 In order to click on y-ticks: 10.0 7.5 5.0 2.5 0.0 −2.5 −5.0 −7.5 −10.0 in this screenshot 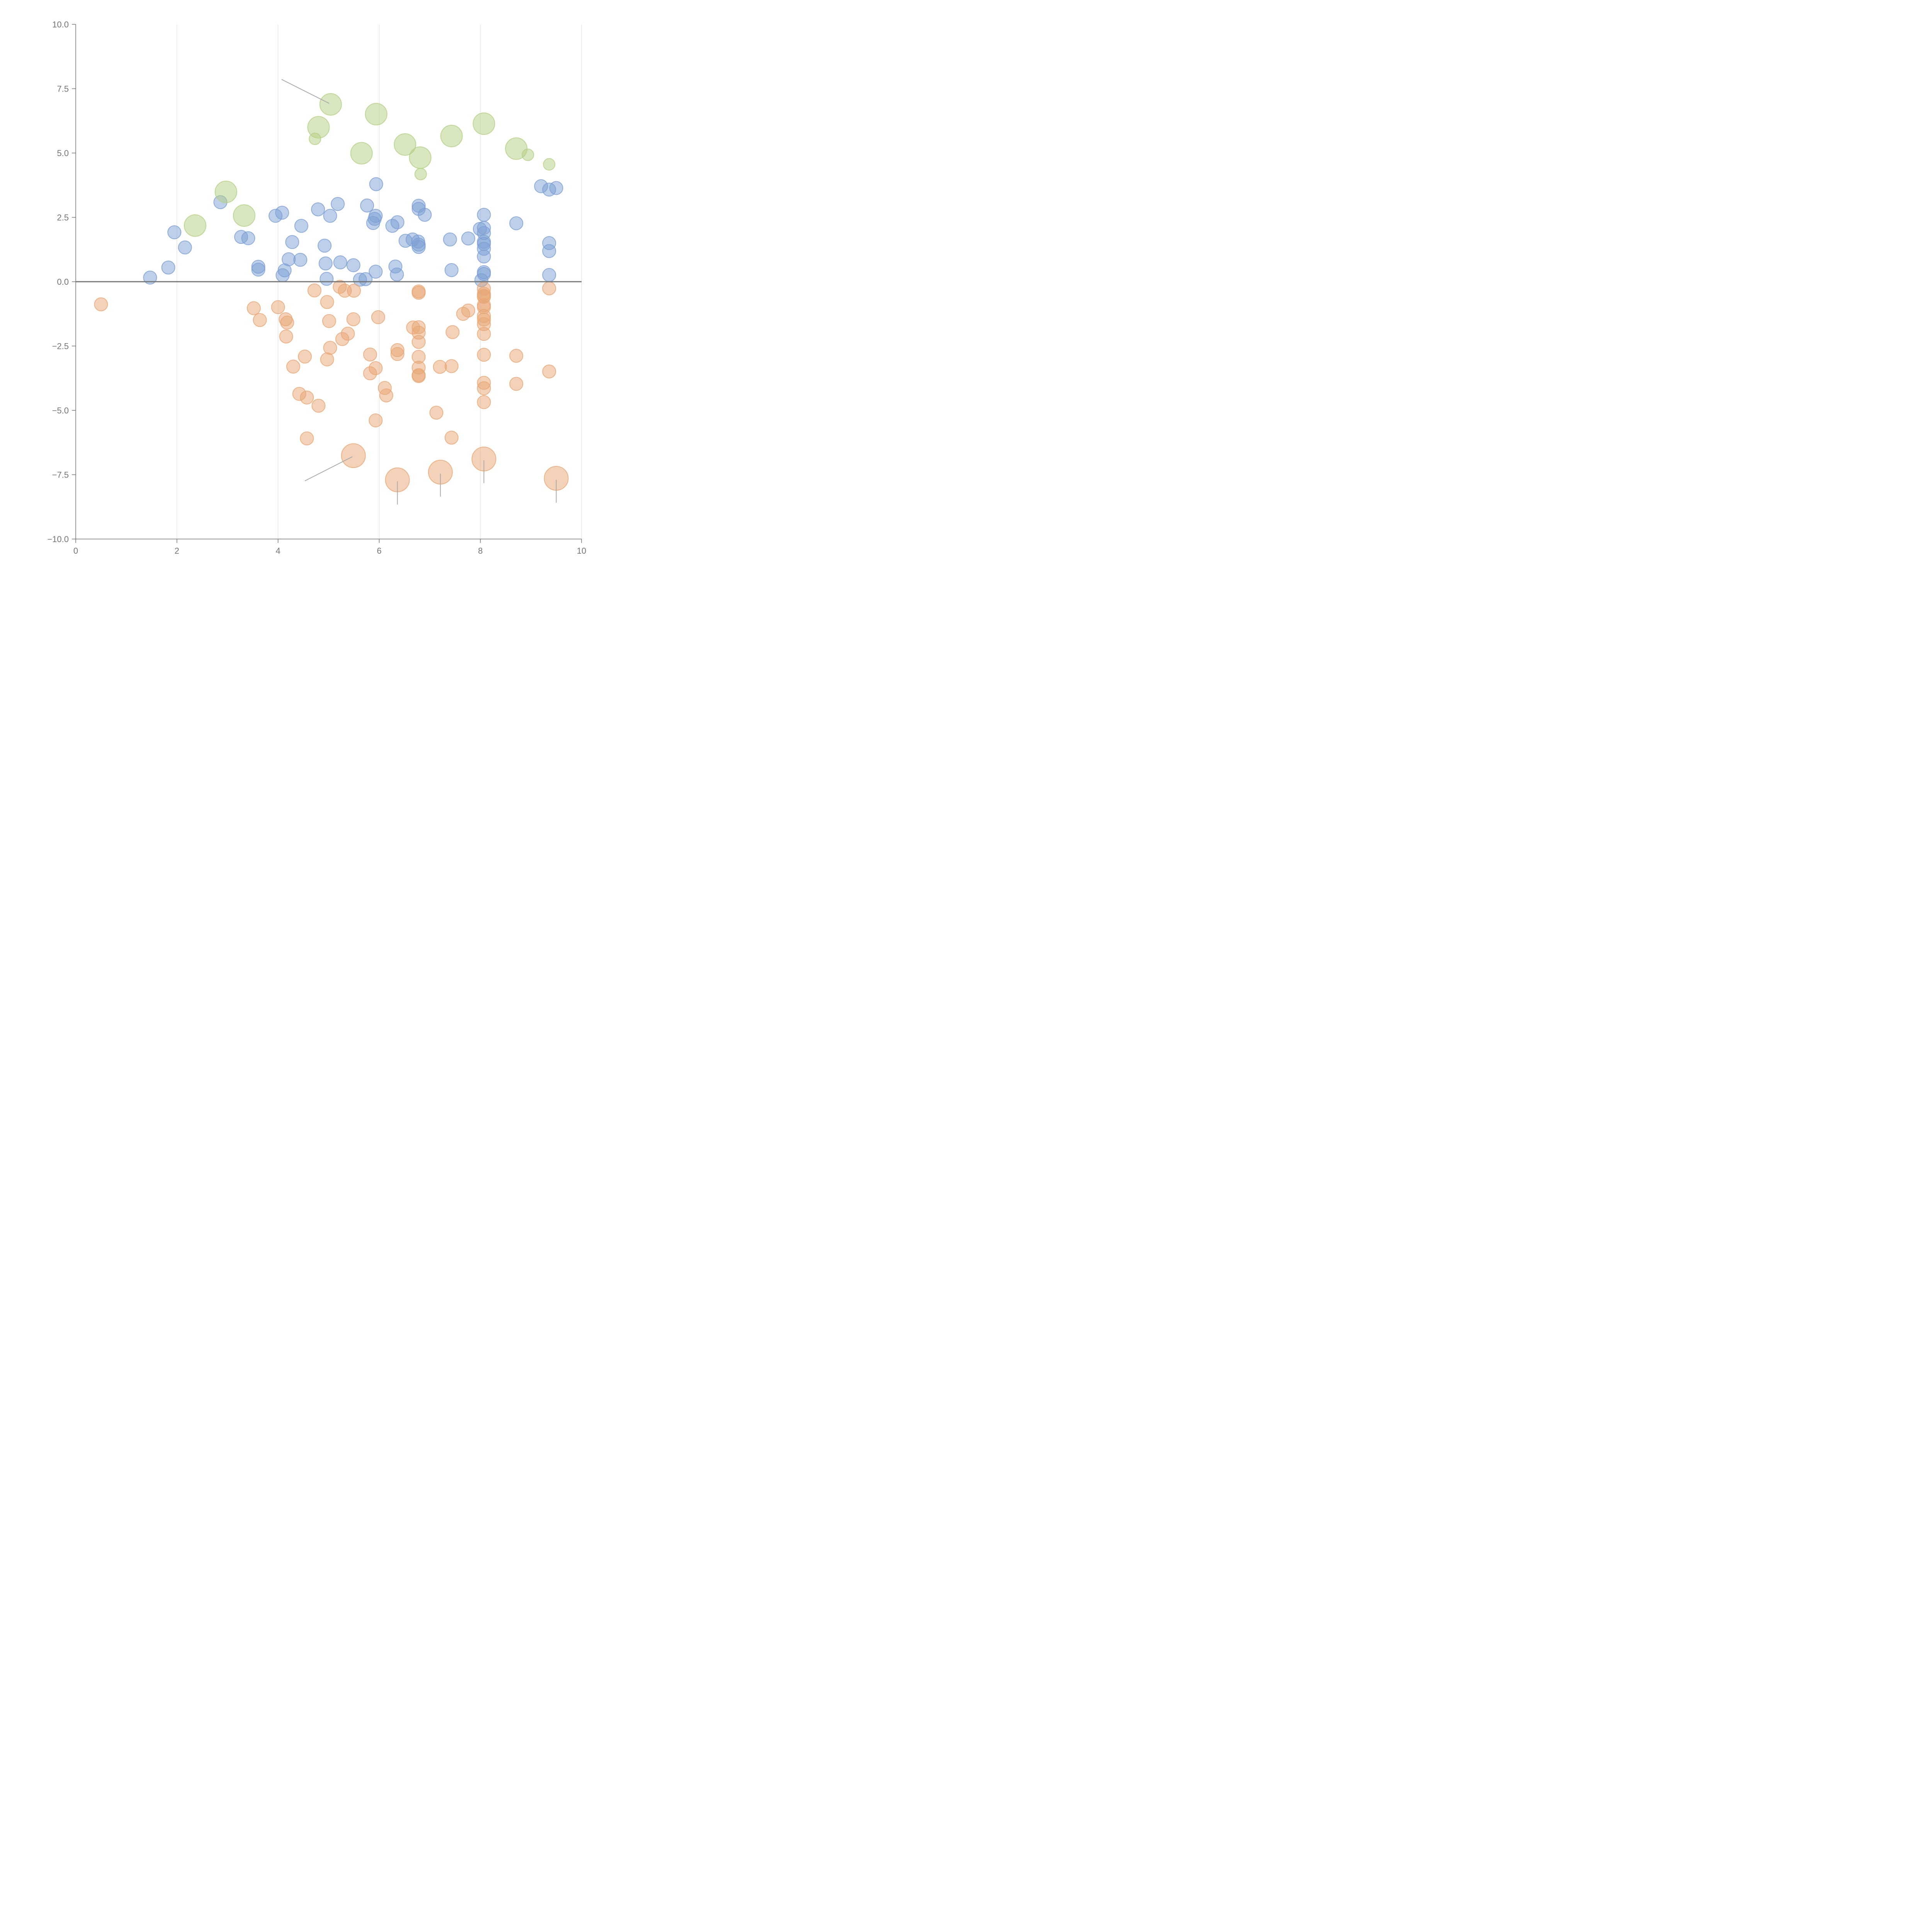, I will do `click(62, 282)`.